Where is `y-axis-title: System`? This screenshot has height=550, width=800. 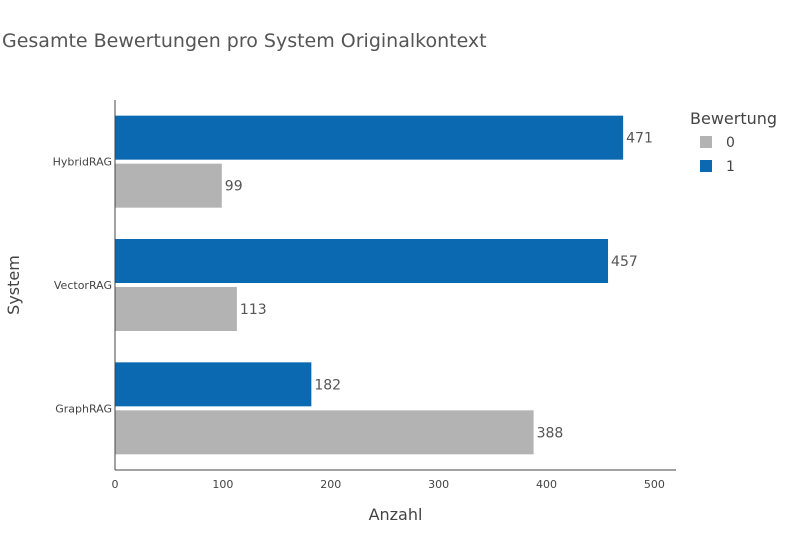
y-axis-title: System is located at coordinates (13, 285).